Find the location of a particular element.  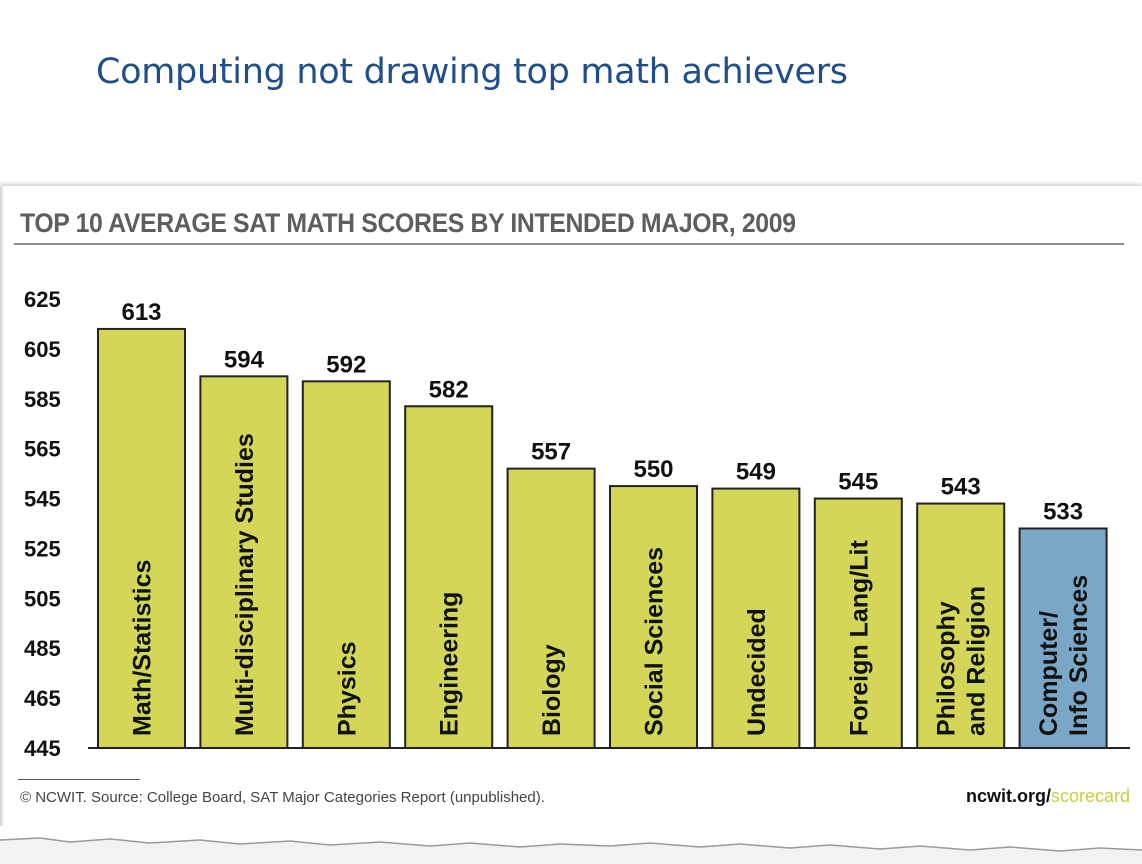

category-label: Undecided is located at coordinates (757, 672).